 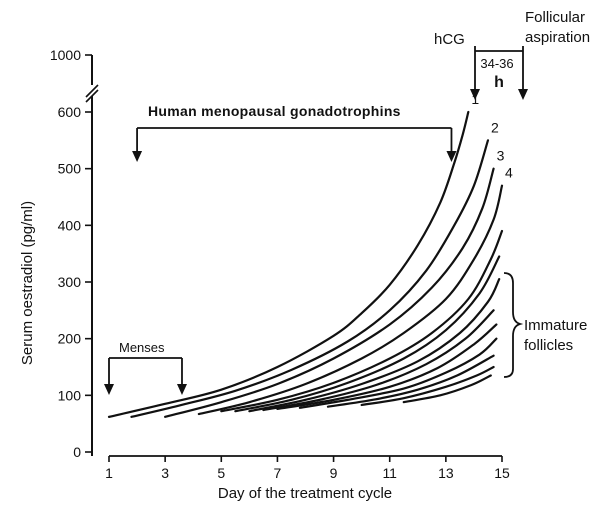 I want to click on aspiration-label-line1: Follicular, so click(x=555, y=17).